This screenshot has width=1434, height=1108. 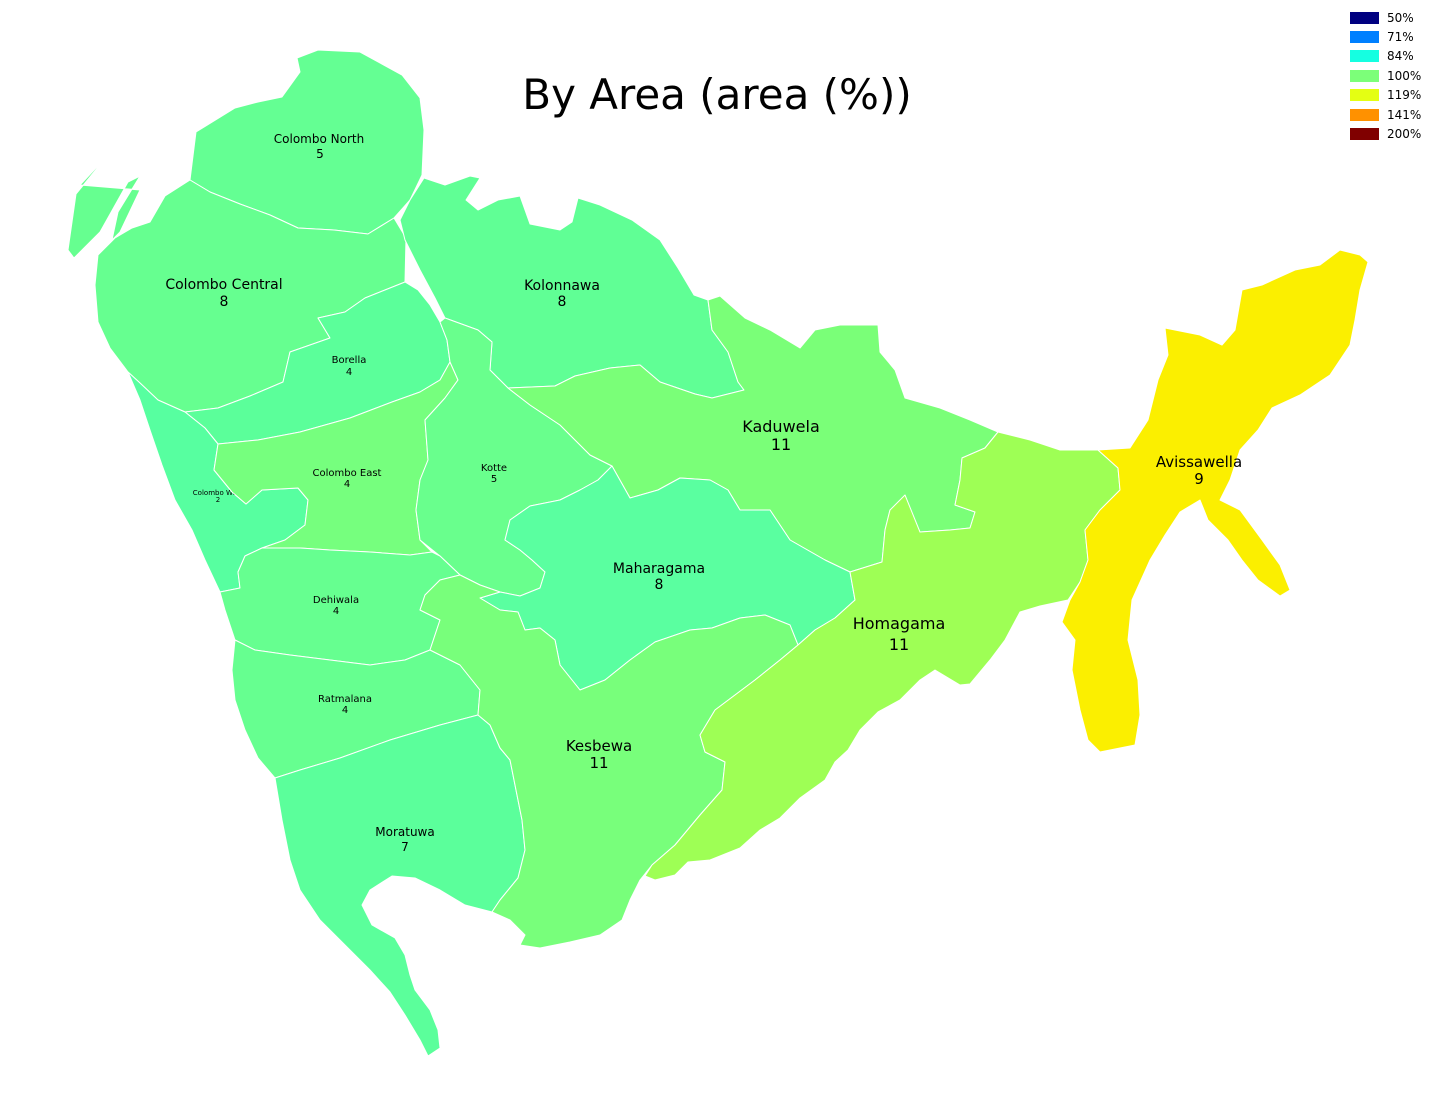 What do you see at coordinates (1404, 134) in the screenshot?
I see `legend-label: 200%` at bounding box center [1404, 134].